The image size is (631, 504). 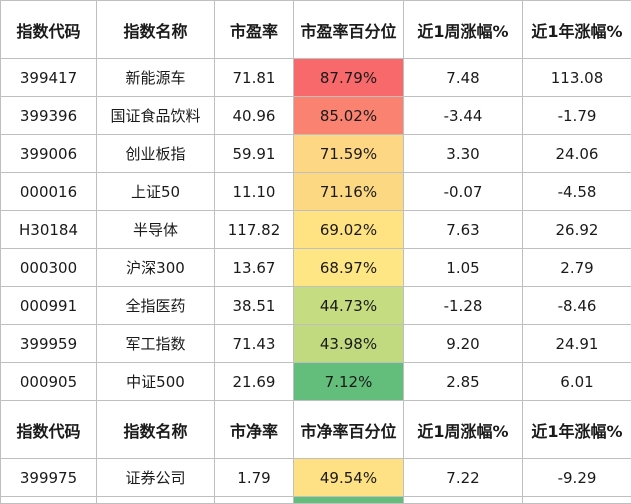 What do you see at coordinates (48, 191) in the screenshot?
I see `index-code-cell: 000016` at bounding box center [48, 191].